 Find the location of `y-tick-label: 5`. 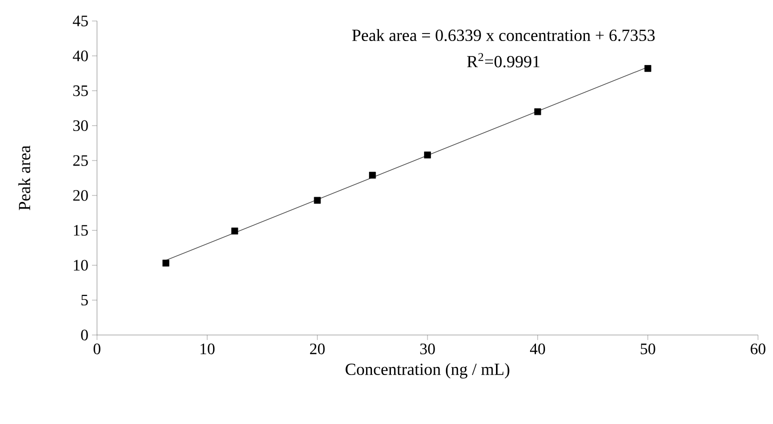

y-tick-label: 5 is located at coordinates (84, 300).